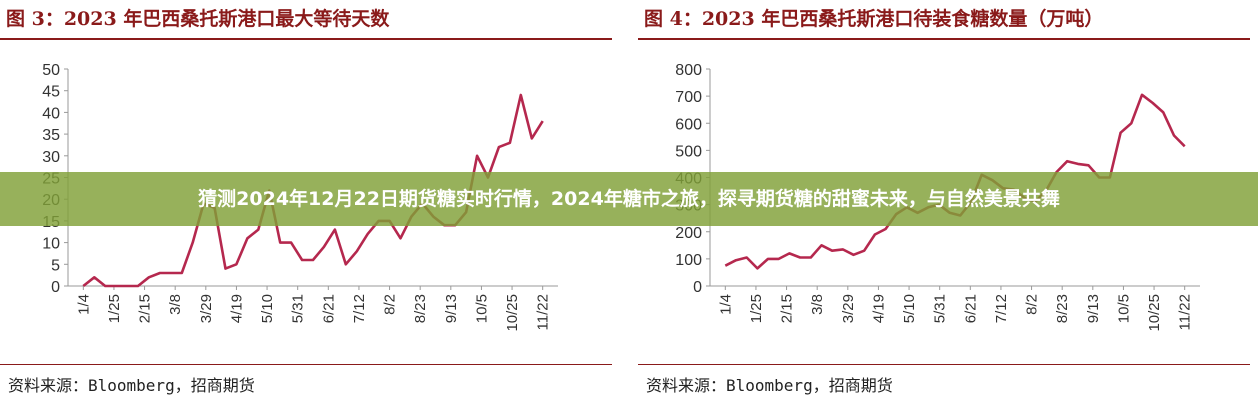 This screenshot has height=400, width=1258. Describe the element at coordinates (688, 124) in the screenshot. I see `y-tick-label: 600` at that location.